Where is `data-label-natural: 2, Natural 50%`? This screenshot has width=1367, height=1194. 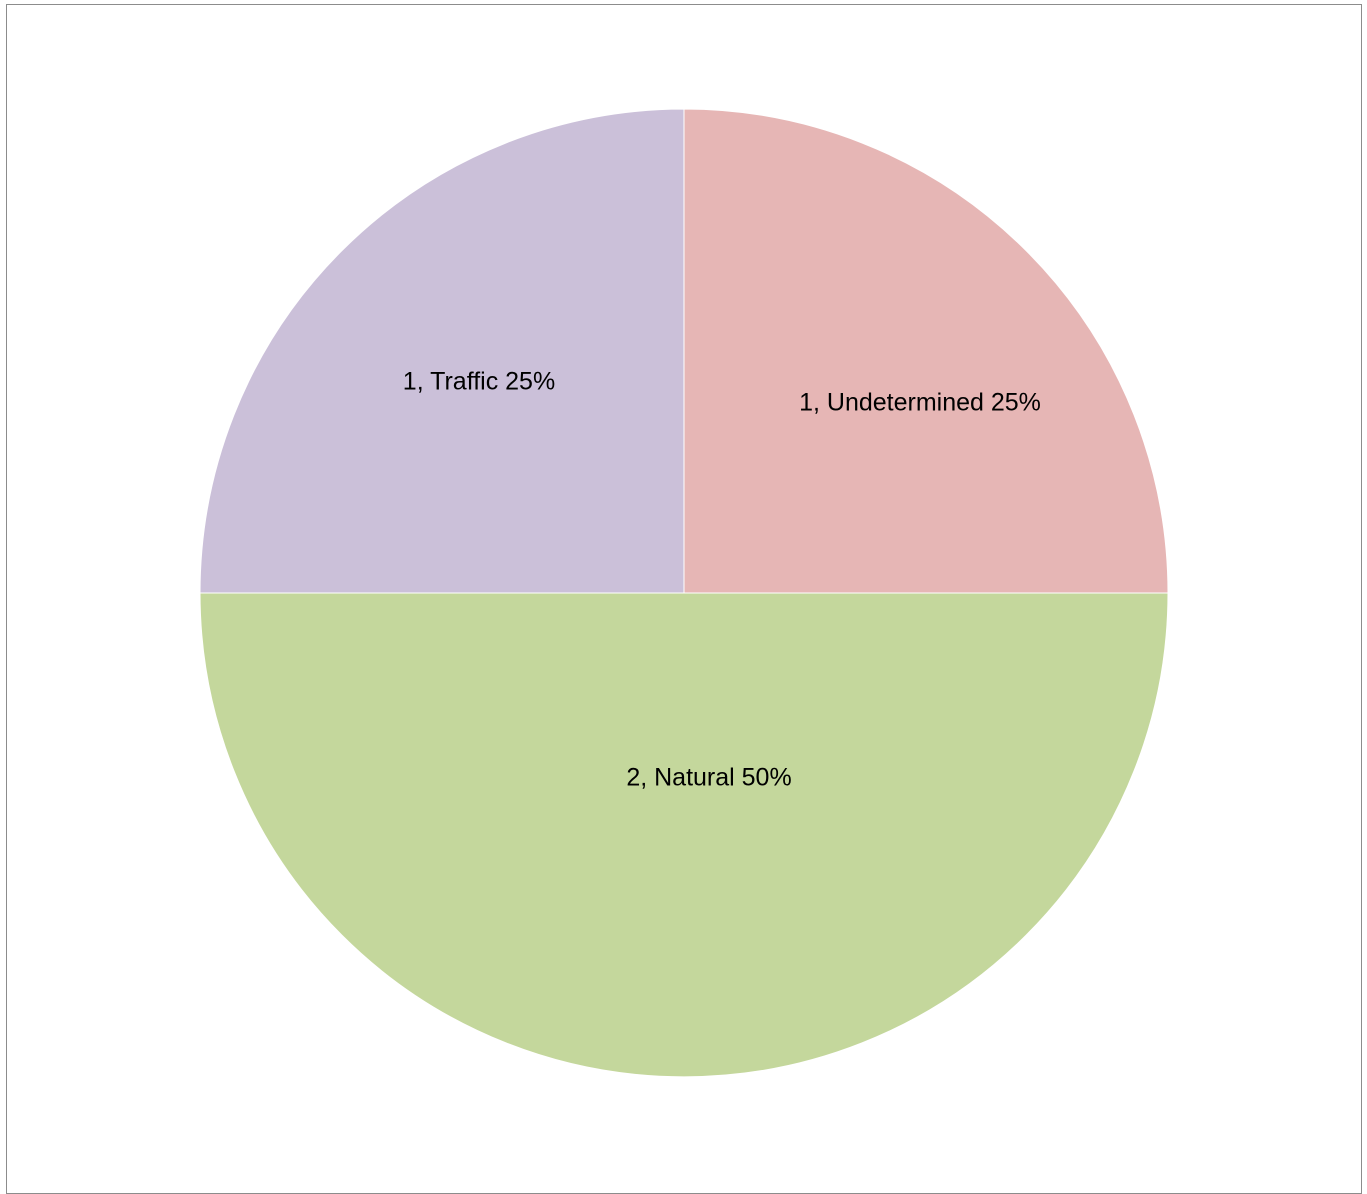 data-label-natural: 2, Natural 50% is located at coordinates (708, 778).